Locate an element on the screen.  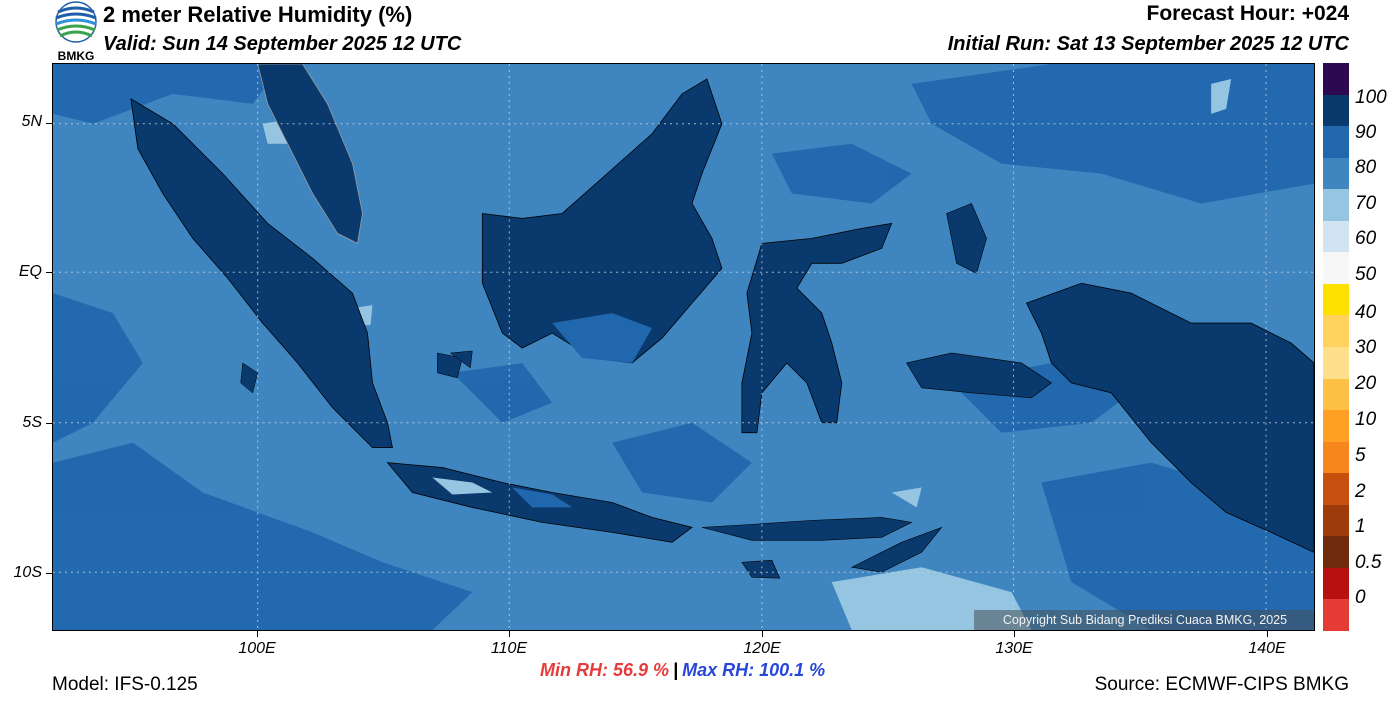
colorbar-label: 0.5 is located at coordinates (1368, 562).